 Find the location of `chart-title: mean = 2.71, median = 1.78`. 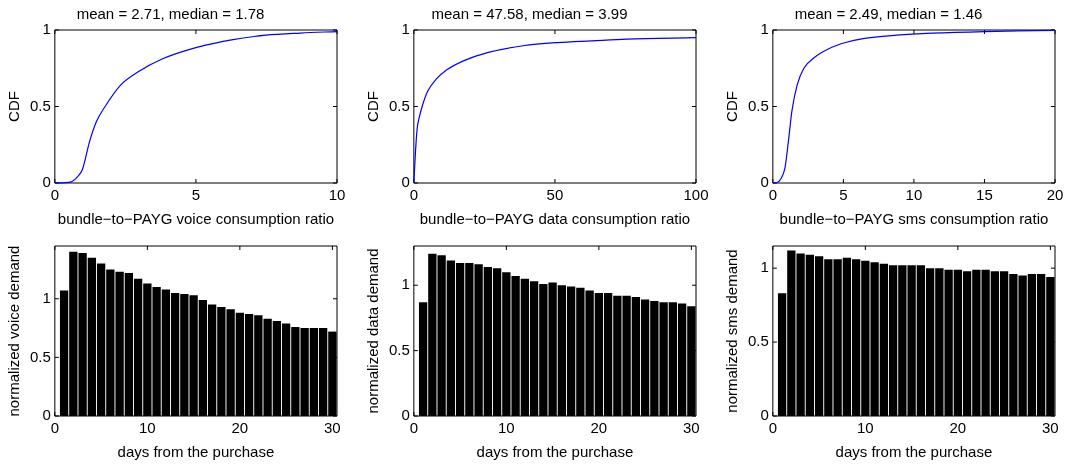

chart-title: mean = 2.71, median = 1.78 is located at coordinates (170, 14).